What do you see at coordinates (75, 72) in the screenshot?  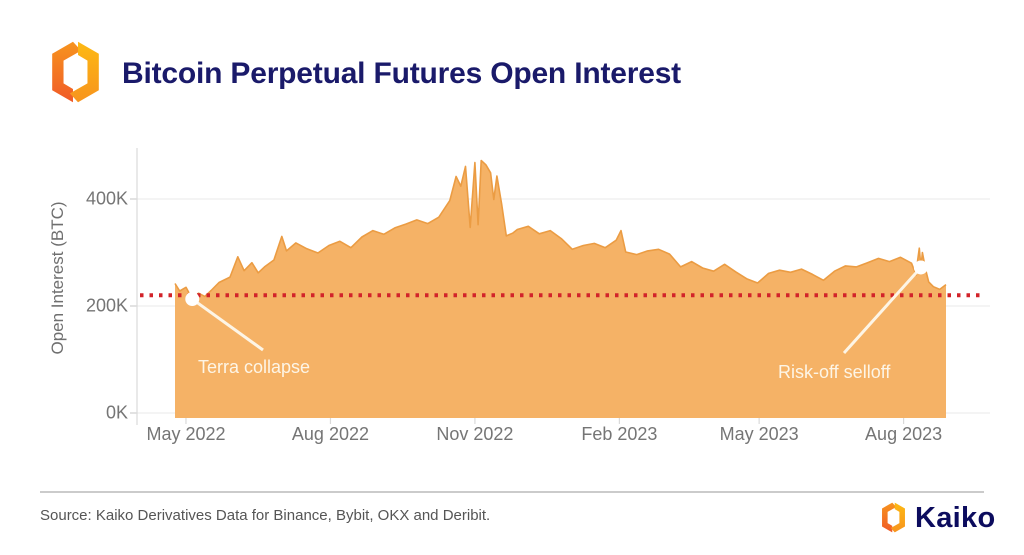 I see `kaiko-logo-icon` at bounding box center [75, 72].